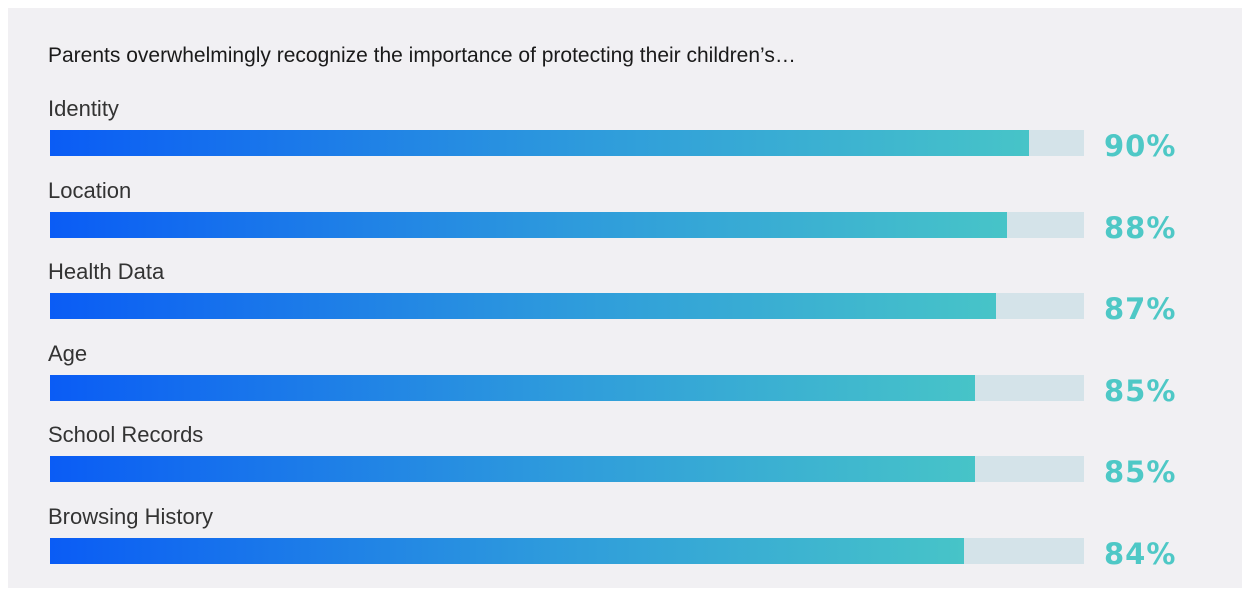 The height and width of the screenshot is (595, 1251). What do you see at coordinates (1140, 146) in the screenshot?
I see `data-label: 90%` at bounding box center [1140, 146].